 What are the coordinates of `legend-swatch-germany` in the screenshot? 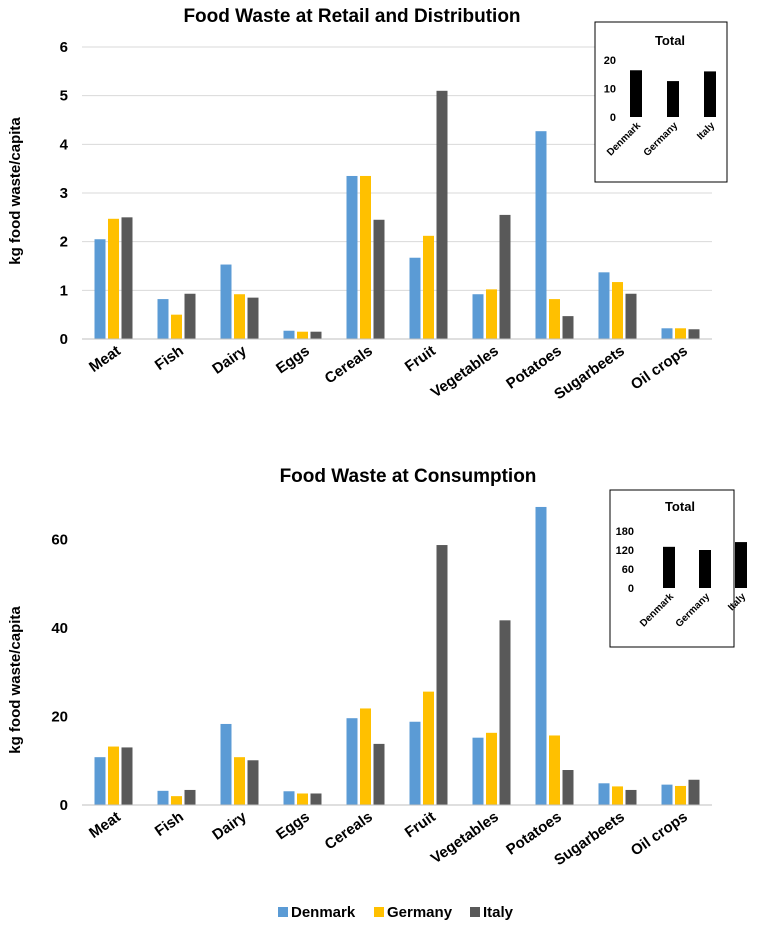 It's located at (379, 912).